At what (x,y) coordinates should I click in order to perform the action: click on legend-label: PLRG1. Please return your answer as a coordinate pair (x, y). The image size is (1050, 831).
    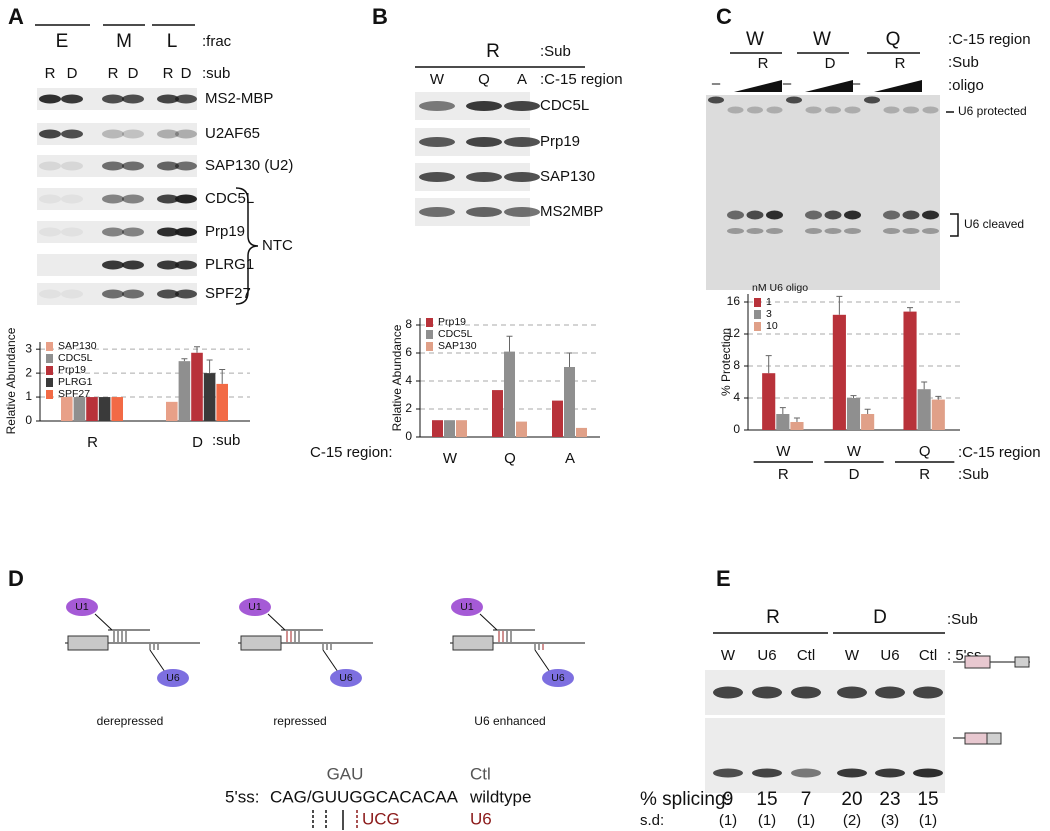
    Looking at the image, I should click on (75, 382).